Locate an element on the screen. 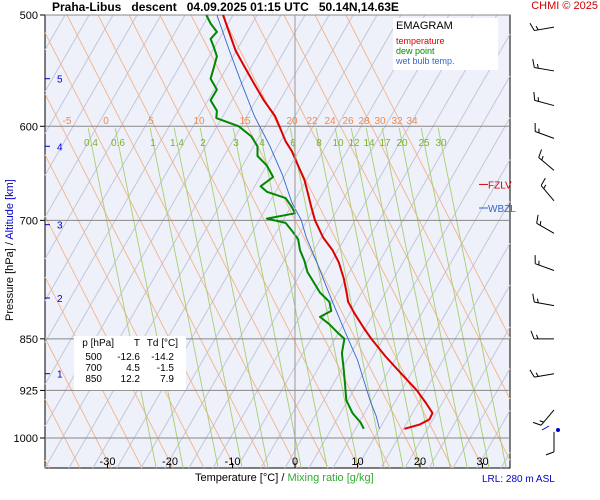 The height and width of the screenshot is (500, 600). dry-adiabat-label: 0 is located at coordinates (106, 121).